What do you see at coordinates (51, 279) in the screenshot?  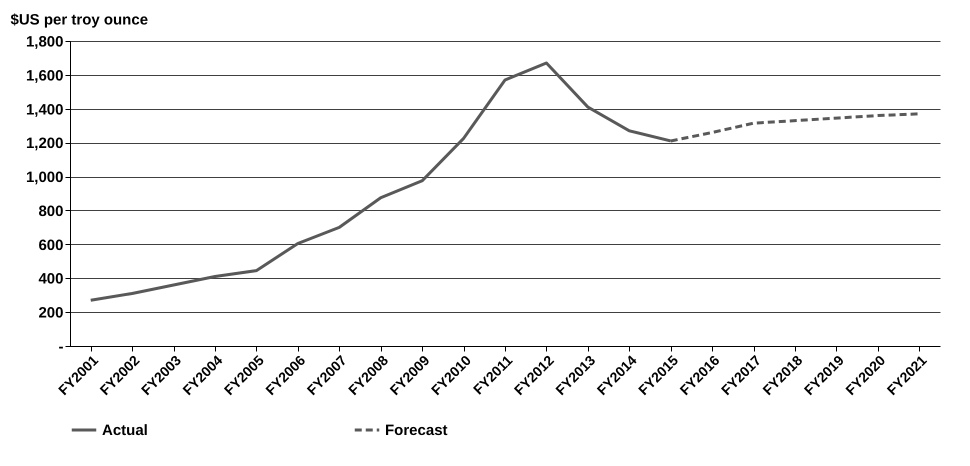 I see `y-tick-label: 400` at bounding box center [51, 279].